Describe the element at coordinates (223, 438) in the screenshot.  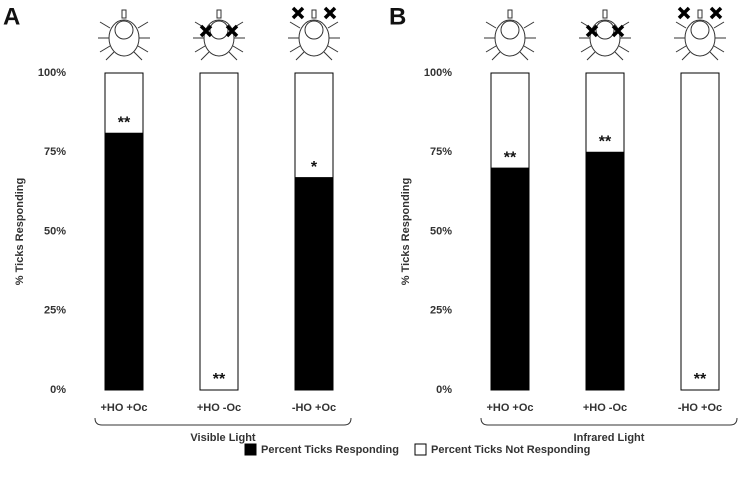
I see `group-label: Visible Light` at that location.